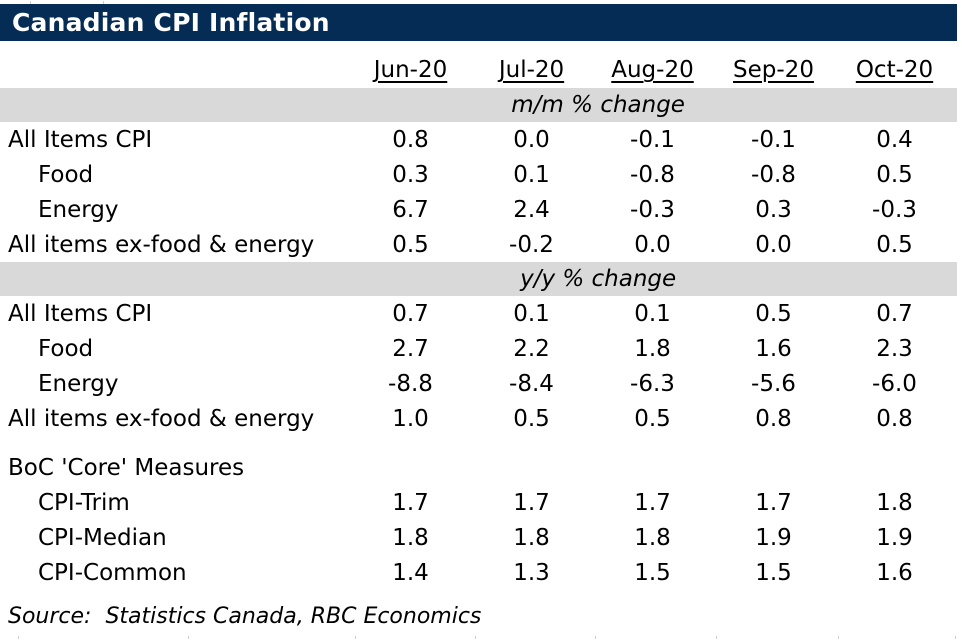 The image size is (962, 640). I want to click on column-header-jul-20: Jul-20, so click(531, 70).